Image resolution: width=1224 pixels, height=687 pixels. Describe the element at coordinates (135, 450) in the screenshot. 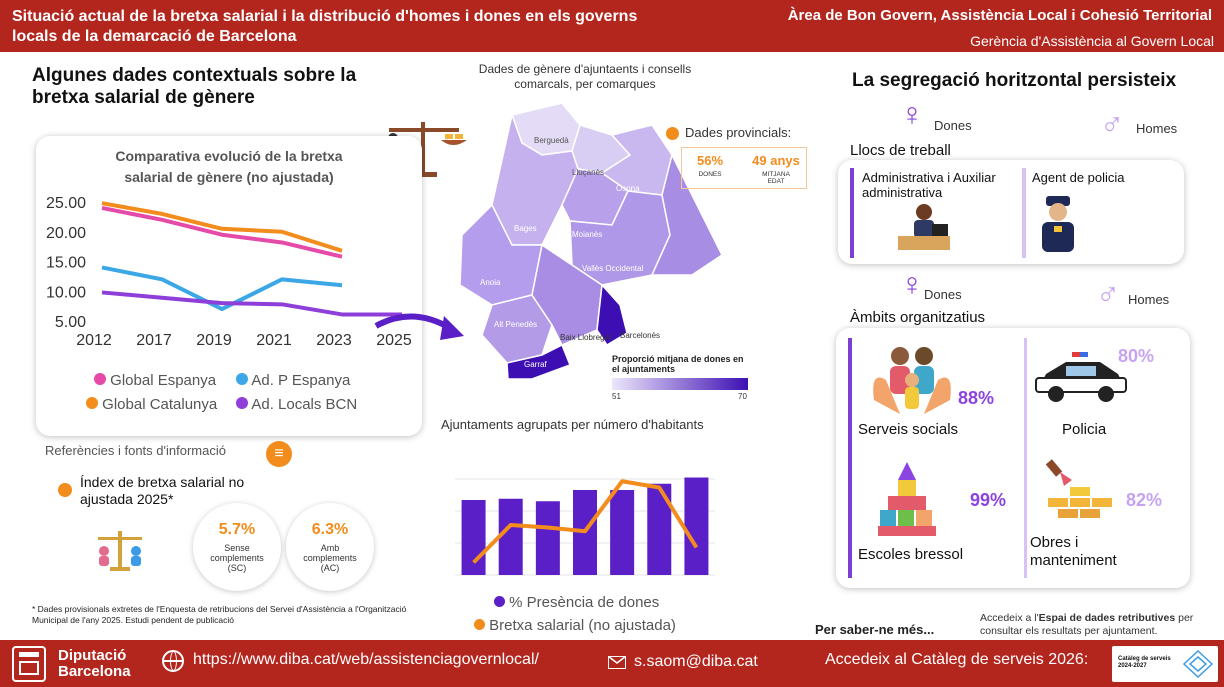

I see `references-label: Referències i fonts d'informació` at that location.